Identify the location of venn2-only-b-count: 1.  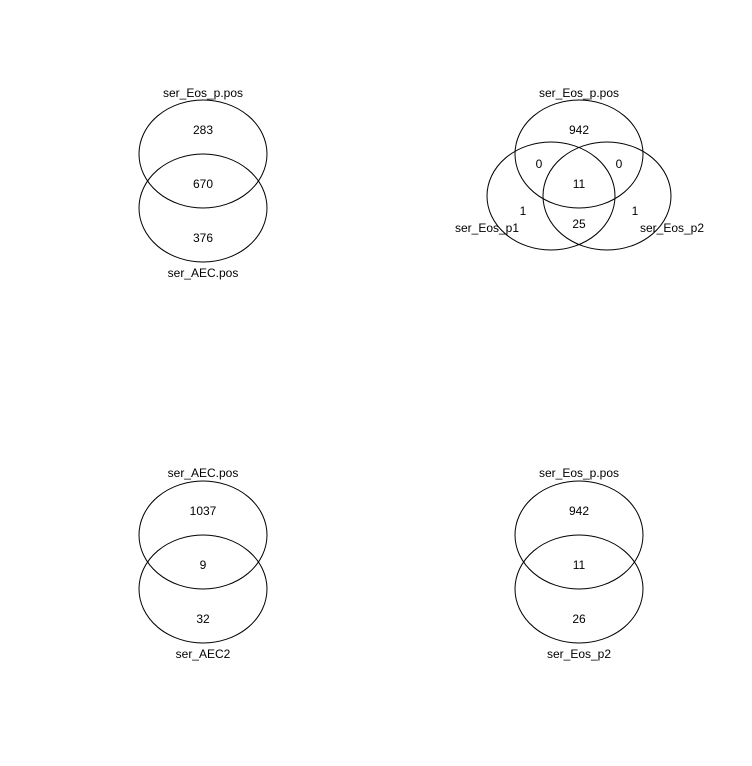
(523, 211).